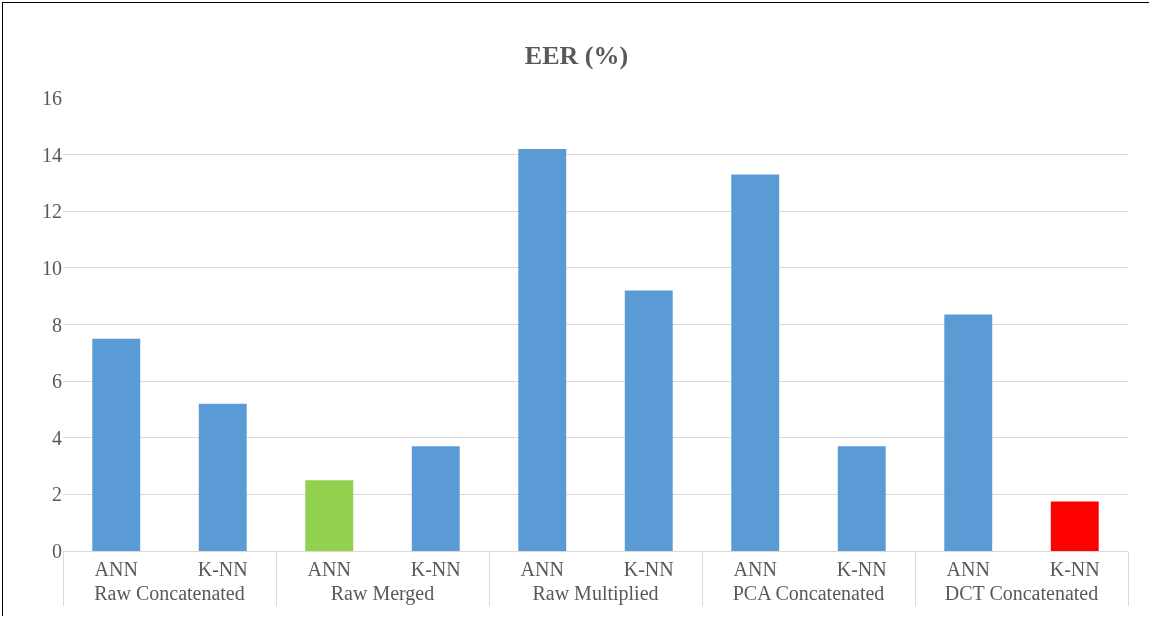  What do you see at coordinates (52, 154) in the screenshot?
I see `y-tick-label: 14` at bounding box center [52, 154].